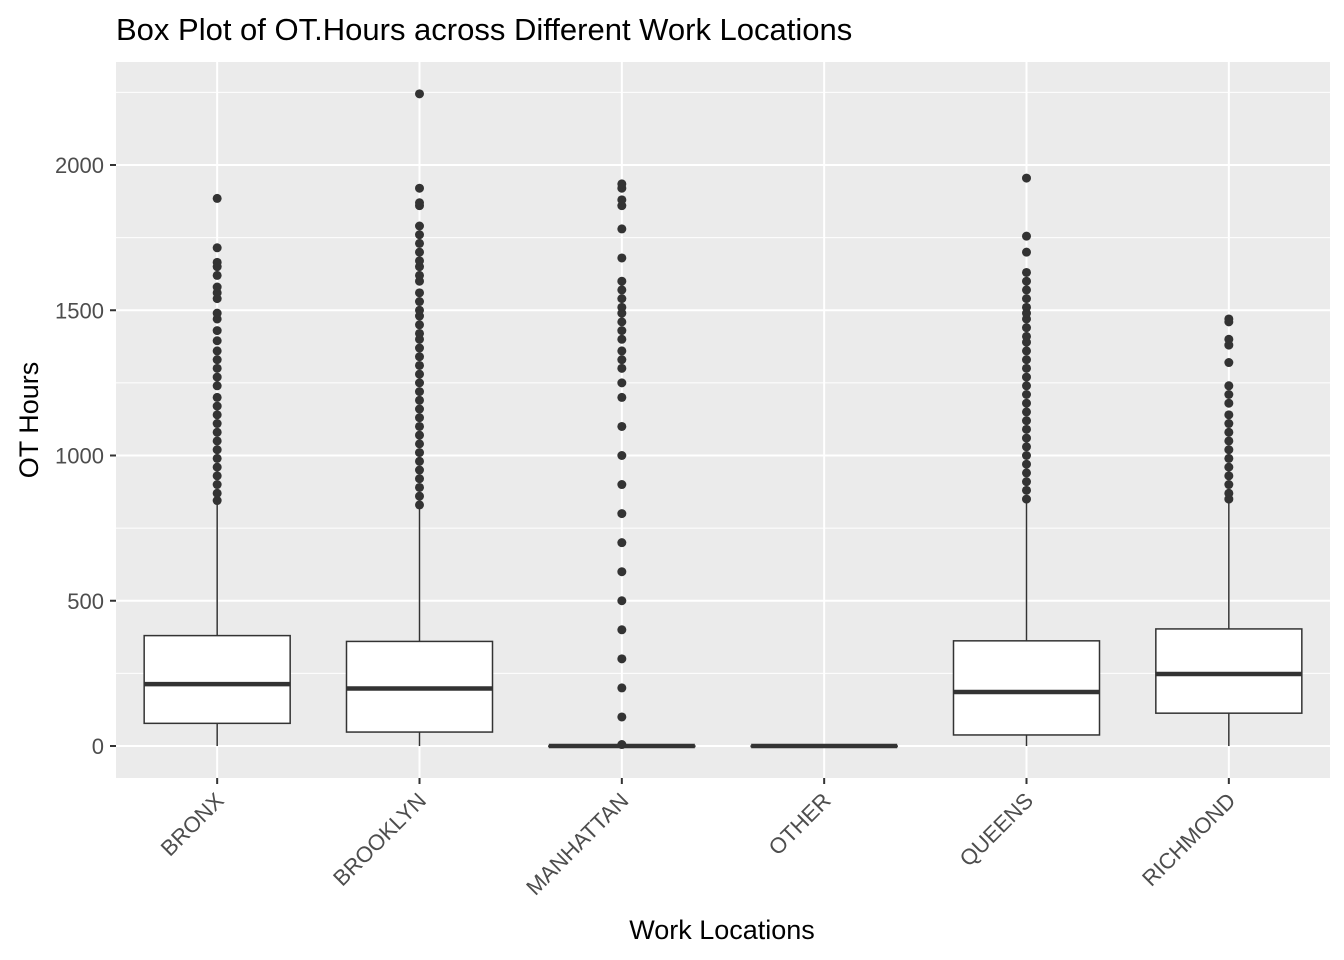  I want to click on iqr-box, so click(217, 679).